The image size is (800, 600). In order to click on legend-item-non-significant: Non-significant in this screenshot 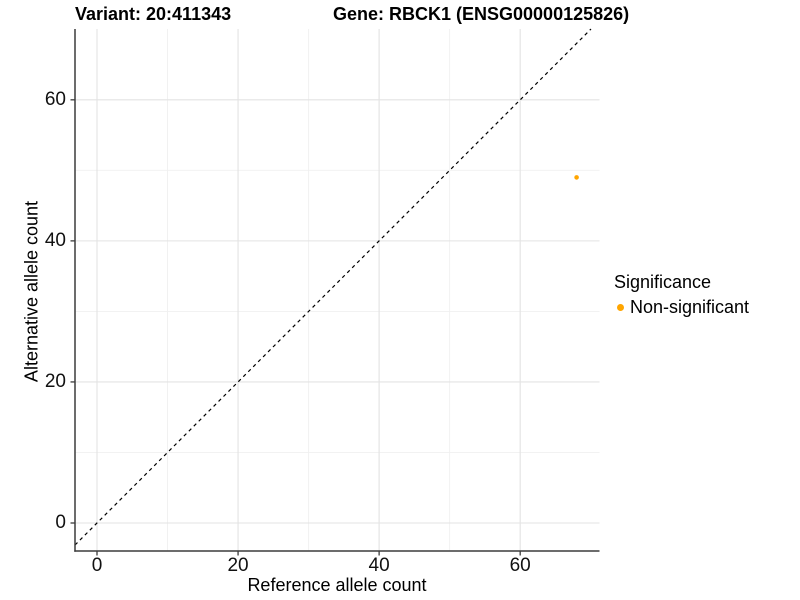, I will do `click(681, 307)`.